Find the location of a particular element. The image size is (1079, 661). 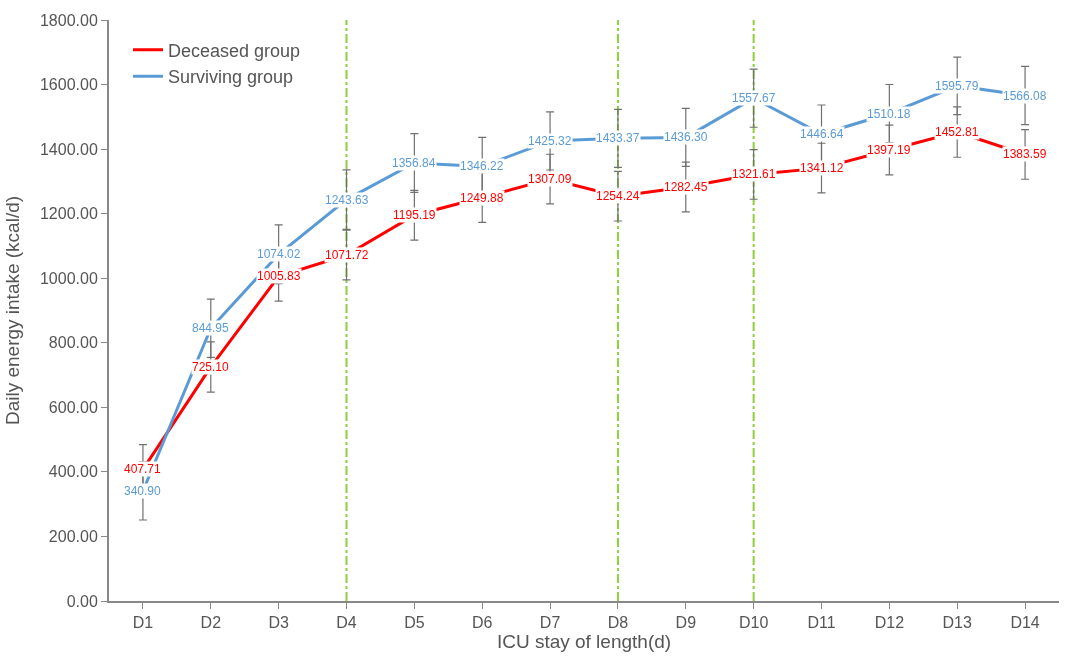

data-label: 1254.24 is located at coordinates (618, 196).